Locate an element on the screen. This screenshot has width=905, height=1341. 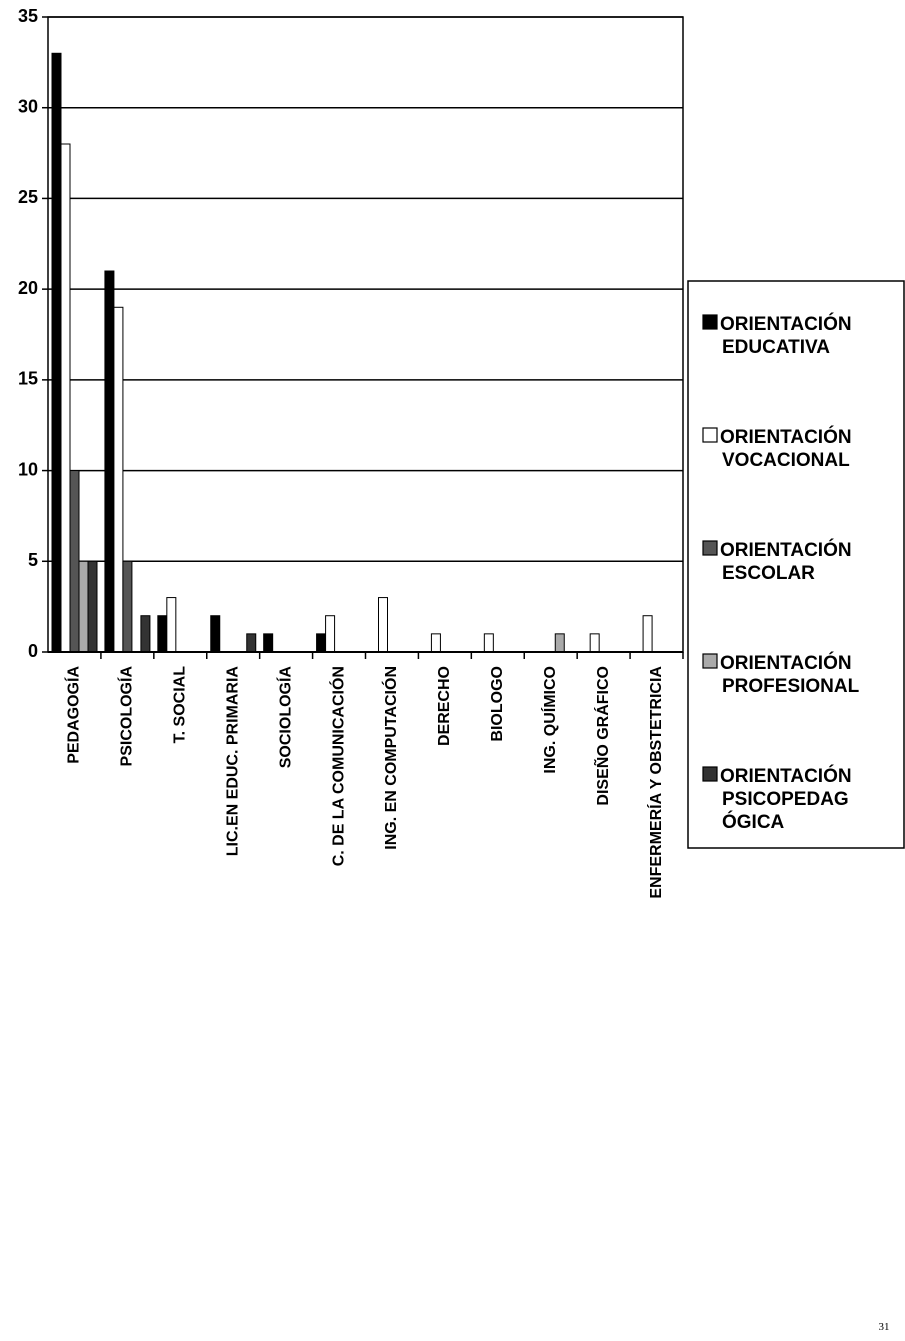
y-tick-label: 30 is located at coordinates (28, 106).